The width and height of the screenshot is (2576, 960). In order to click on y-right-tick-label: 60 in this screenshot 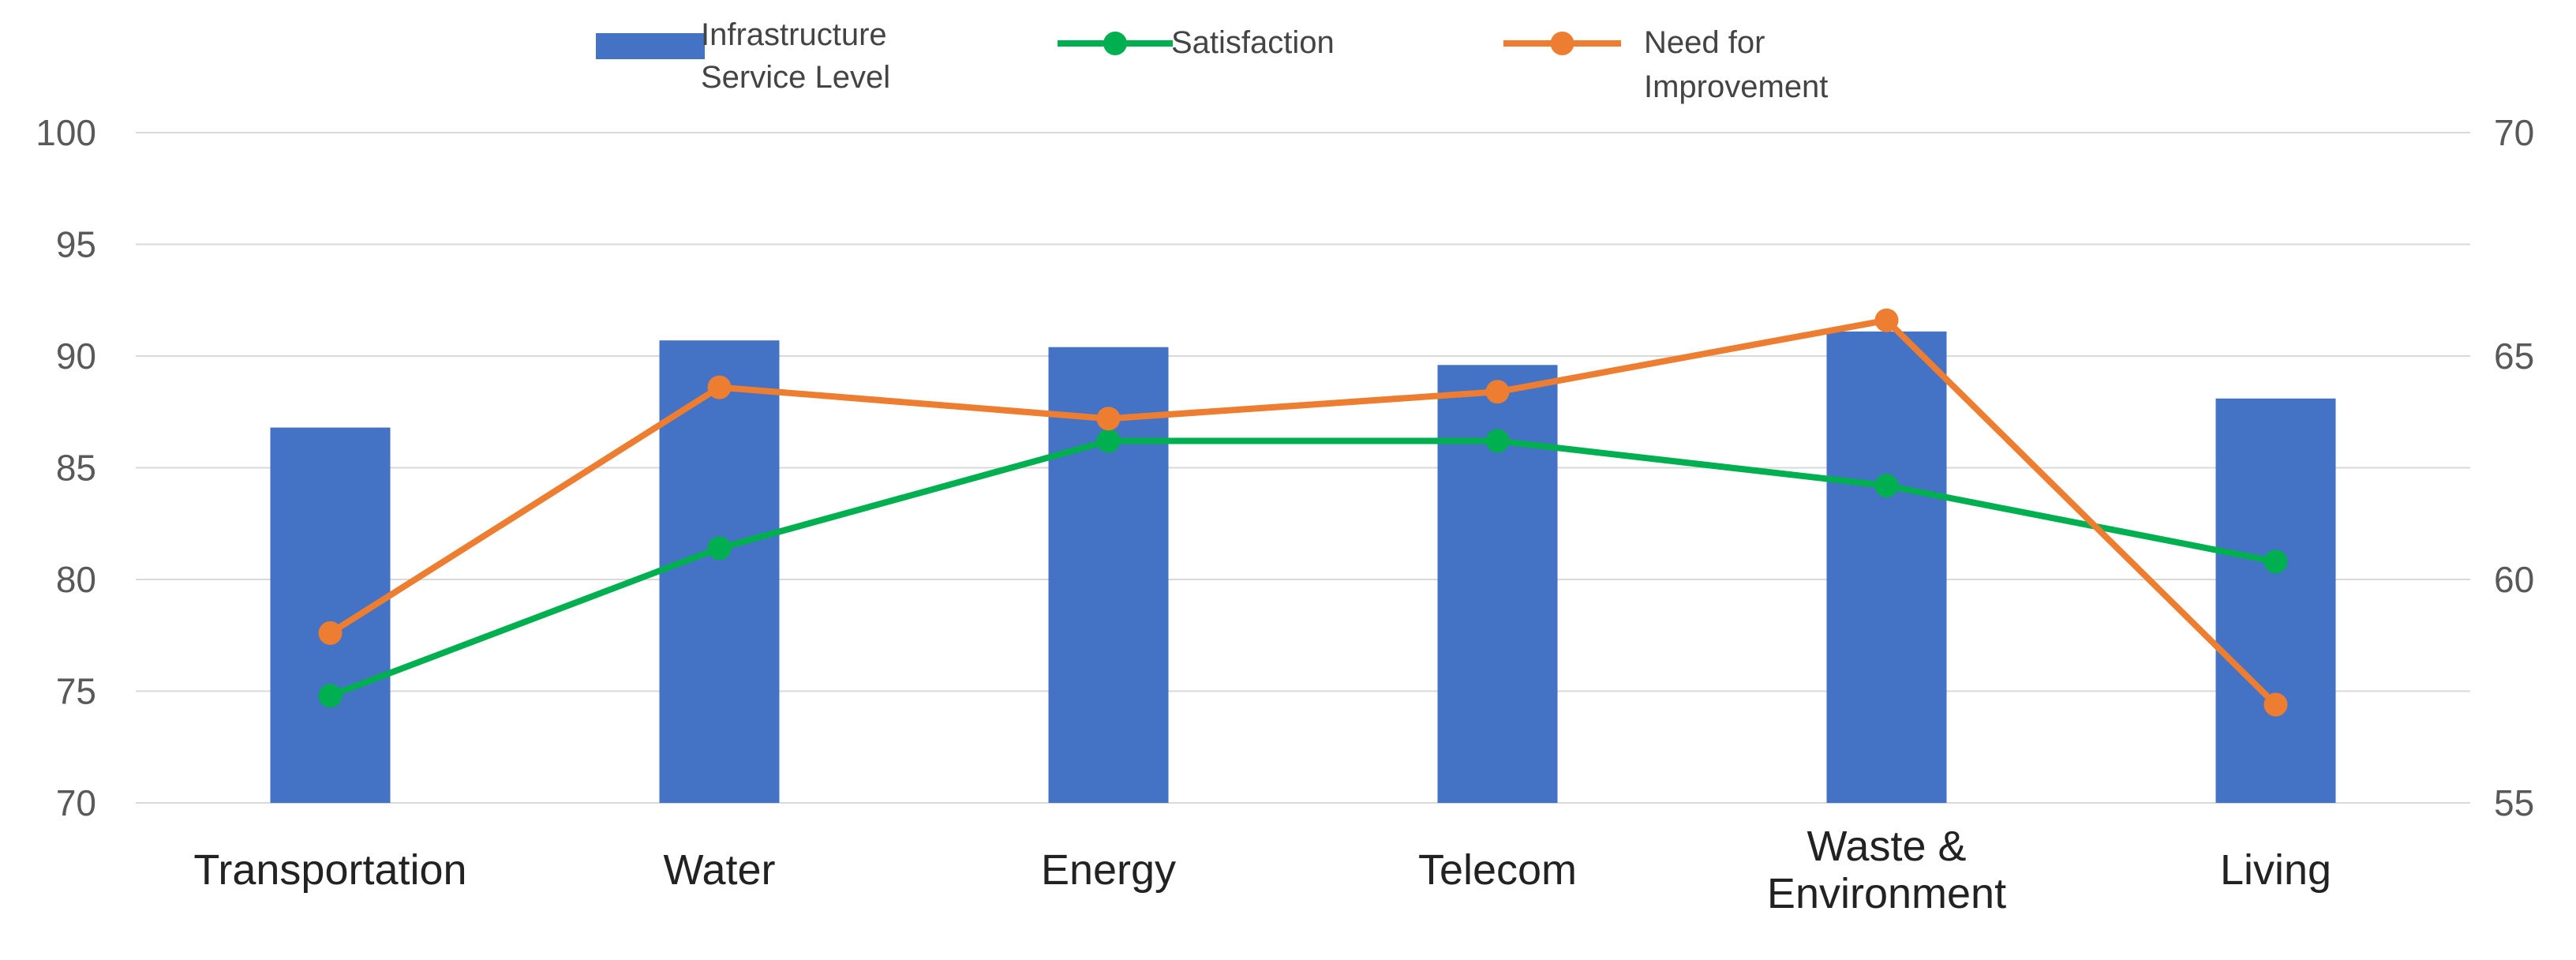, I will do `click(2514, 579)`.